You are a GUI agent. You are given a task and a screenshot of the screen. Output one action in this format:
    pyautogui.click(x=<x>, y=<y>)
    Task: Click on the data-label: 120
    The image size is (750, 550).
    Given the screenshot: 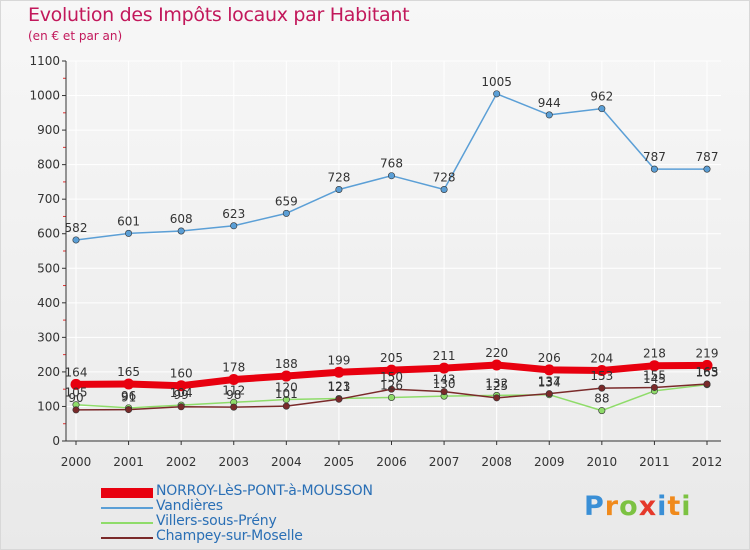 What is the action you would take?
    pyautogui.click(x=286, y=388)
    